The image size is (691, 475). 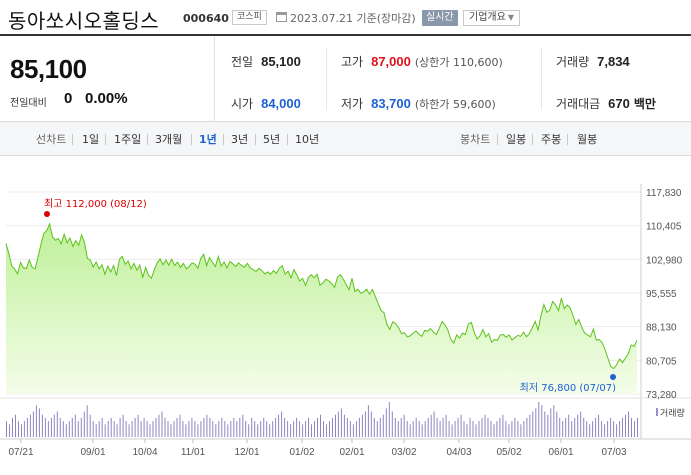 What do you see at coordinates (440, 18) in the screenshot?
I see `realtime-button: 실시간` at bounding box center [440, 18].